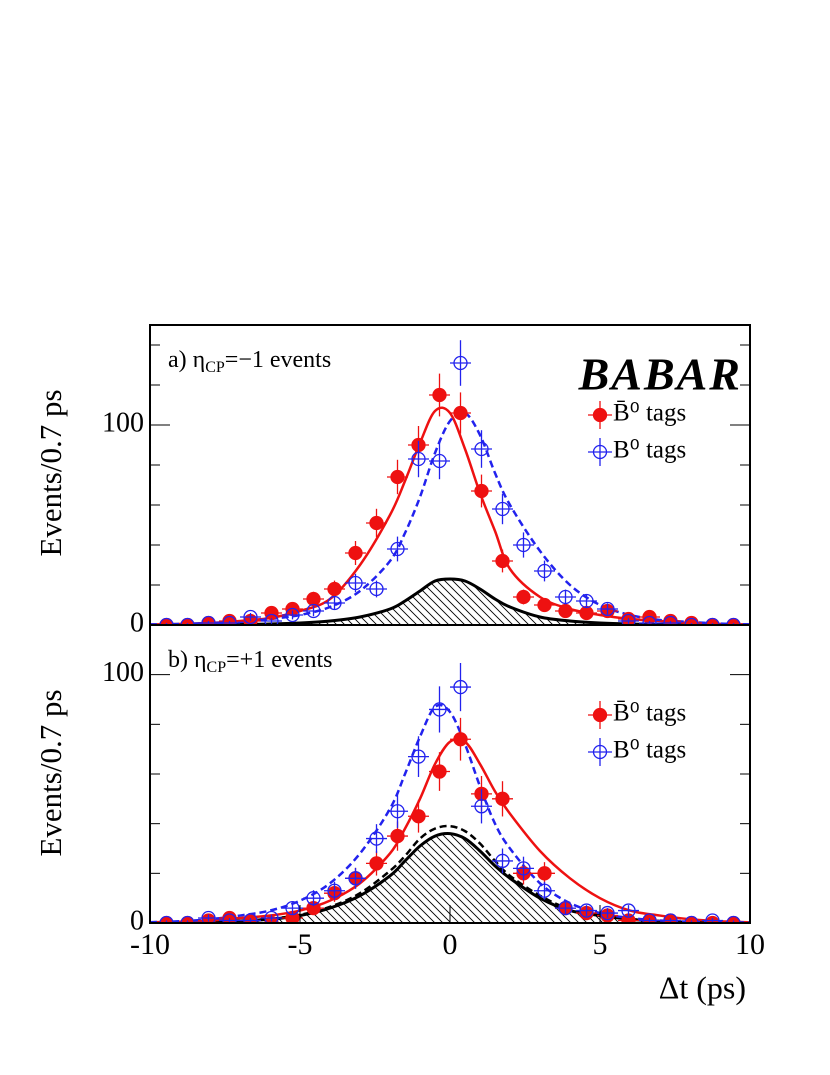  Describe the element at coordinates (279, 660) in the screenshot. I see `annotation-part: =+1 events` at that location.